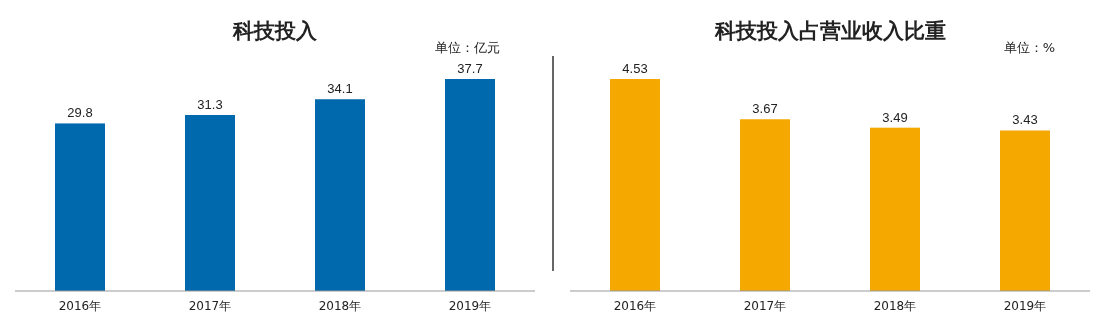  What do you see at coordinates (635, 68) in the screenshot?
I see `data-label: 4.53` at bounding box center [635, 68].